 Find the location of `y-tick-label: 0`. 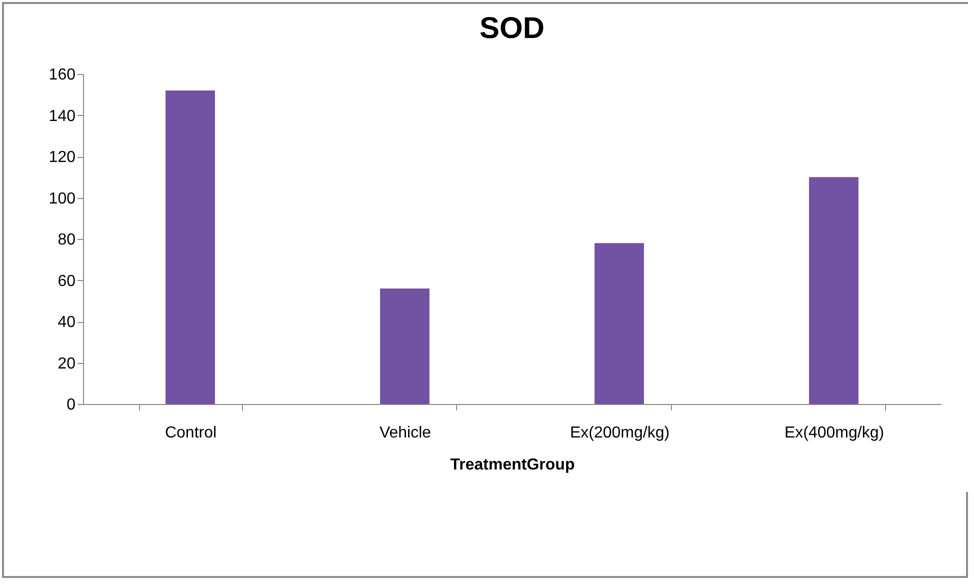

y-tick-label: 0 is located at coordinates (71, 405).